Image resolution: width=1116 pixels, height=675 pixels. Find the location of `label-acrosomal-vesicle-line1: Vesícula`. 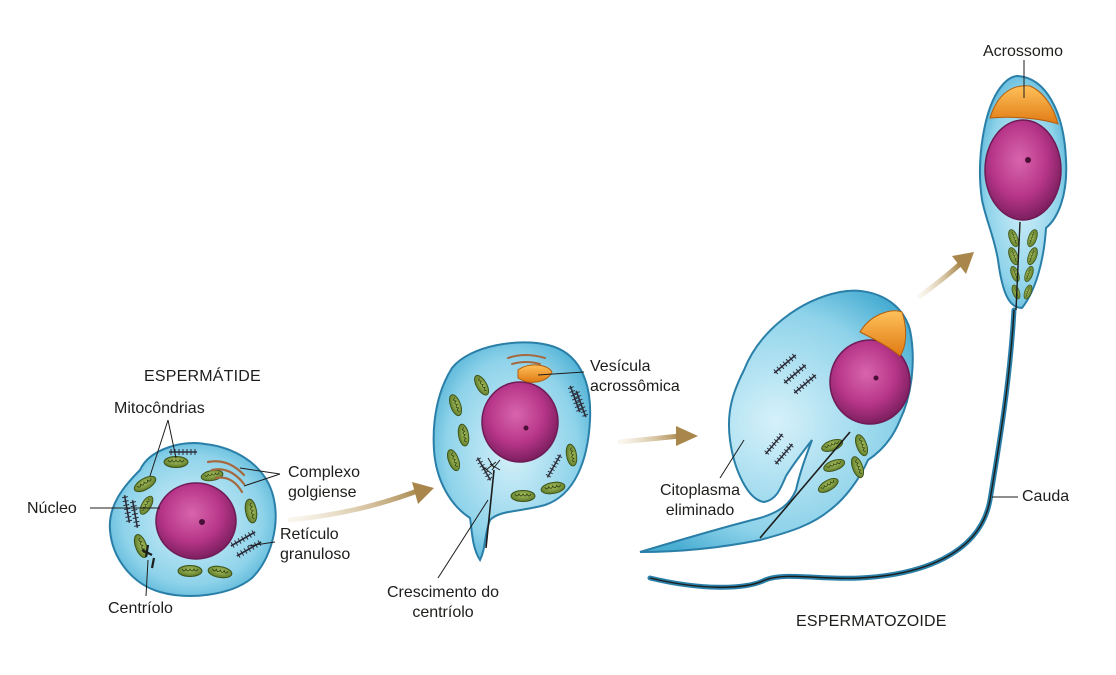

label-acrosomal-vesicle-line1: Vesícula is located at coordinates (620, 366).